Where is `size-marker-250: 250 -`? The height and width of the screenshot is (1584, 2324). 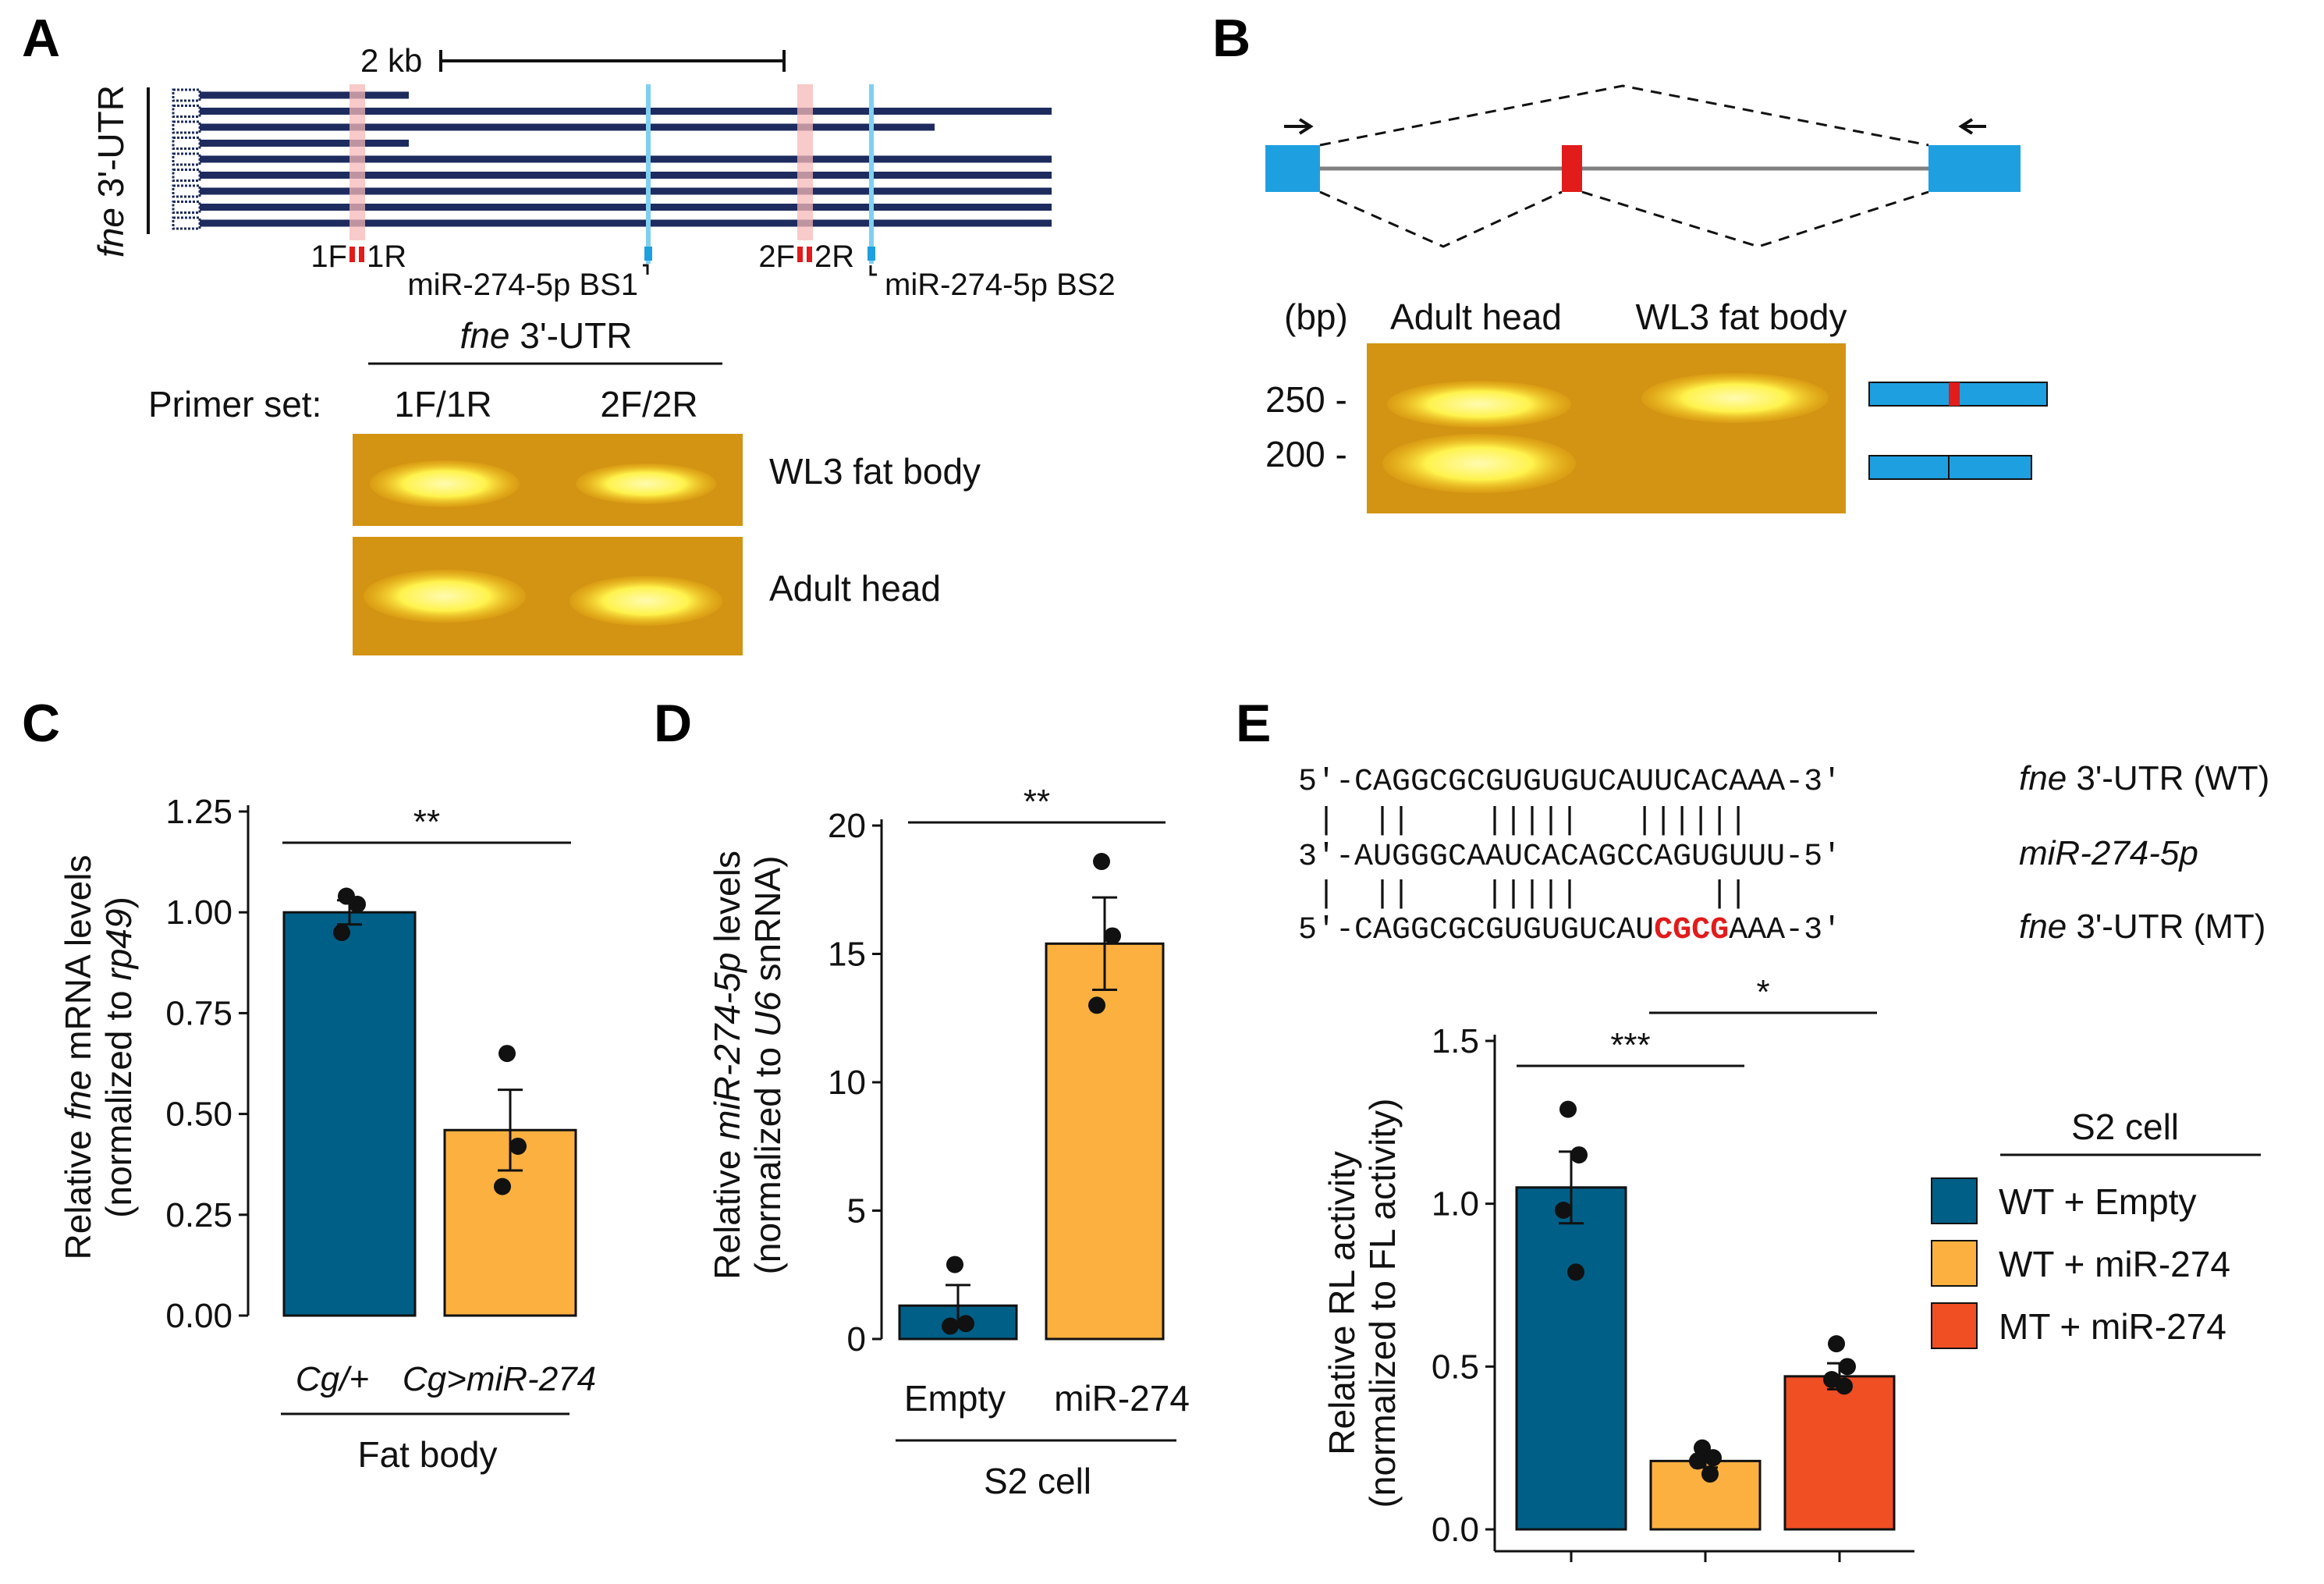
size-marker-250: 250 - is located at coordinates (1306, 399).